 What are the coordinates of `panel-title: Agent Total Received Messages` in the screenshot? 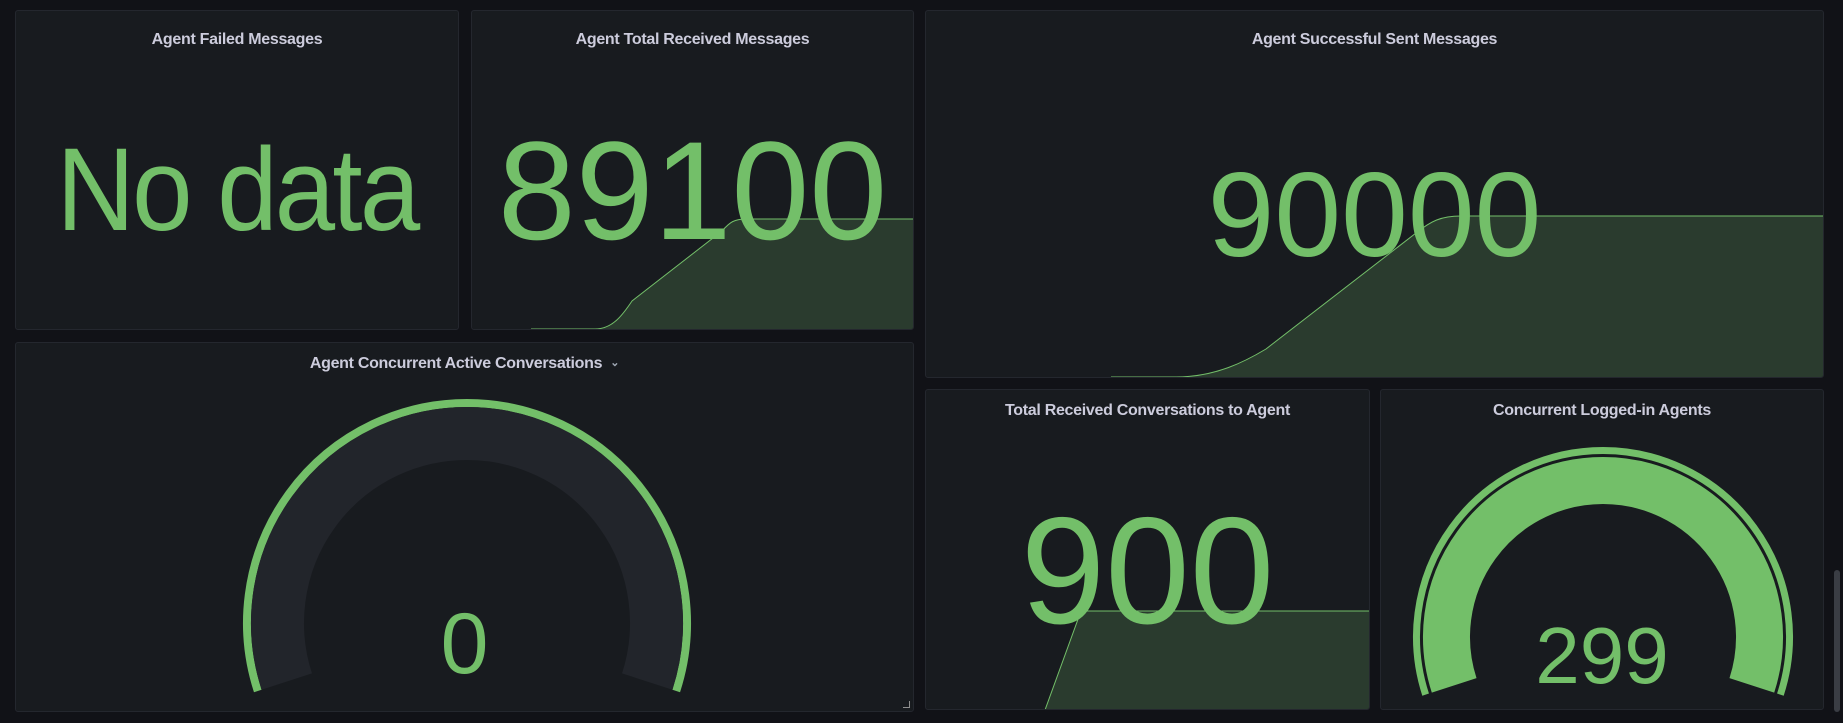 It's located at (692, 39).